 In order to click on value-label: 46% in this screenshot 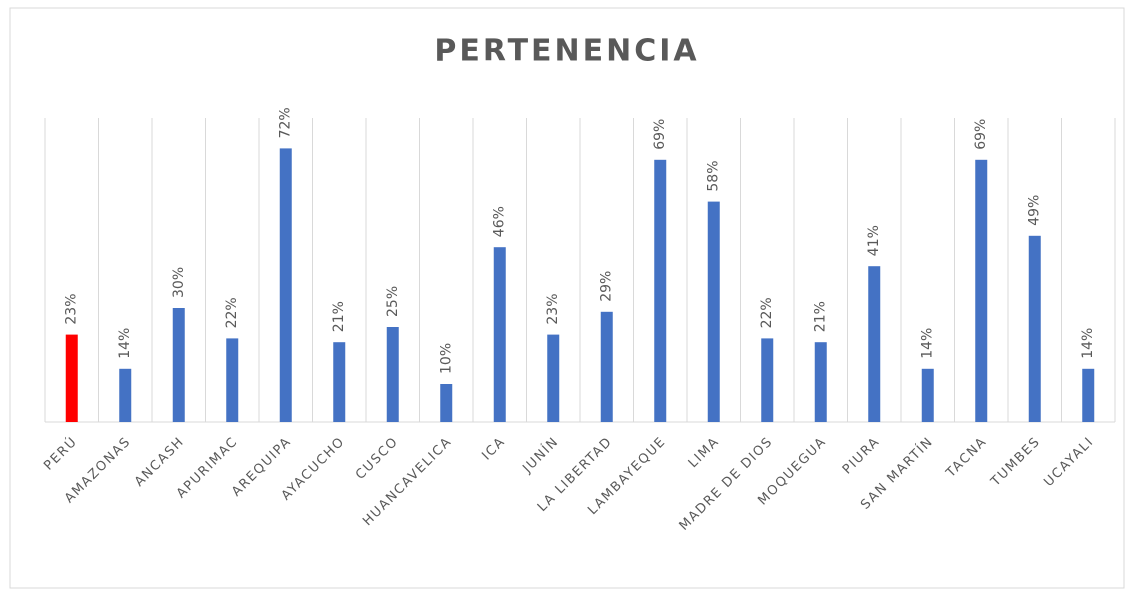, I will do `click(500, 221)`.